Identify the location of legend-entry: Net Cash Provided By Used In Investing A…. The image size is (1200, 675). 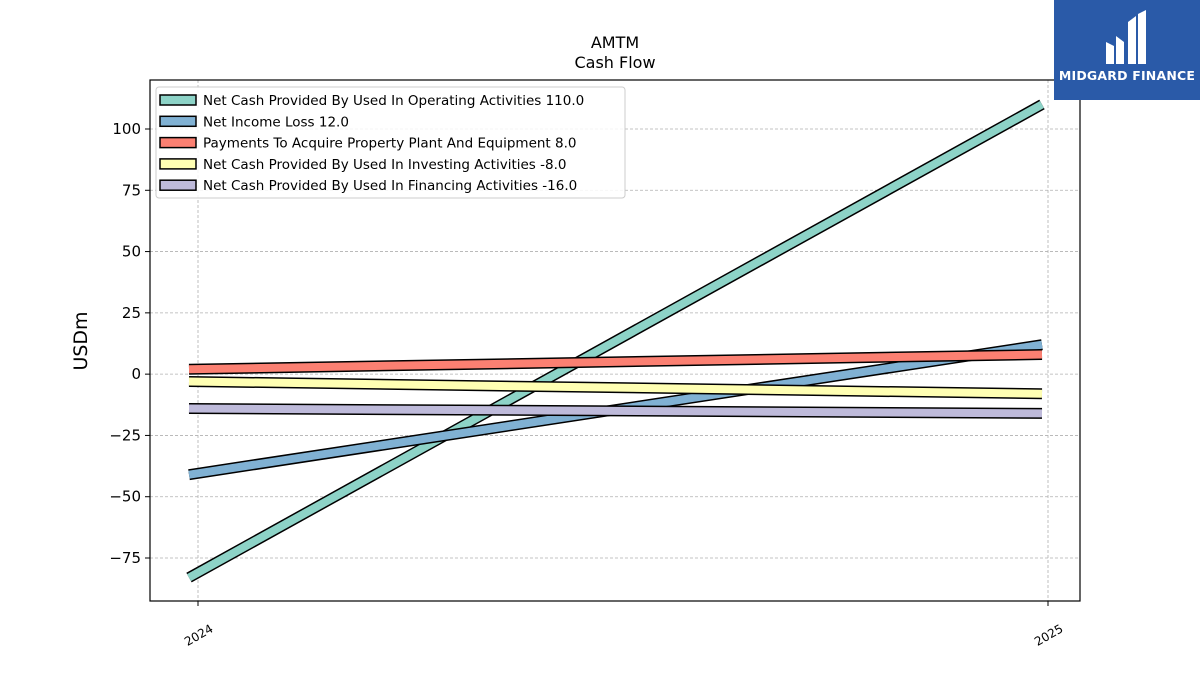
(384, 165).